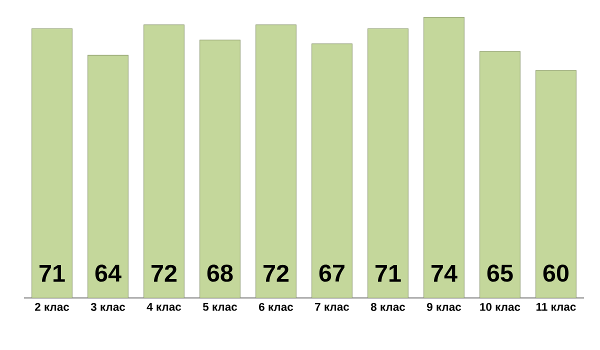  Describe the element at coordinates (332, 306) in the screenshot. I see `x-tick-label: 7 клас` at that location.